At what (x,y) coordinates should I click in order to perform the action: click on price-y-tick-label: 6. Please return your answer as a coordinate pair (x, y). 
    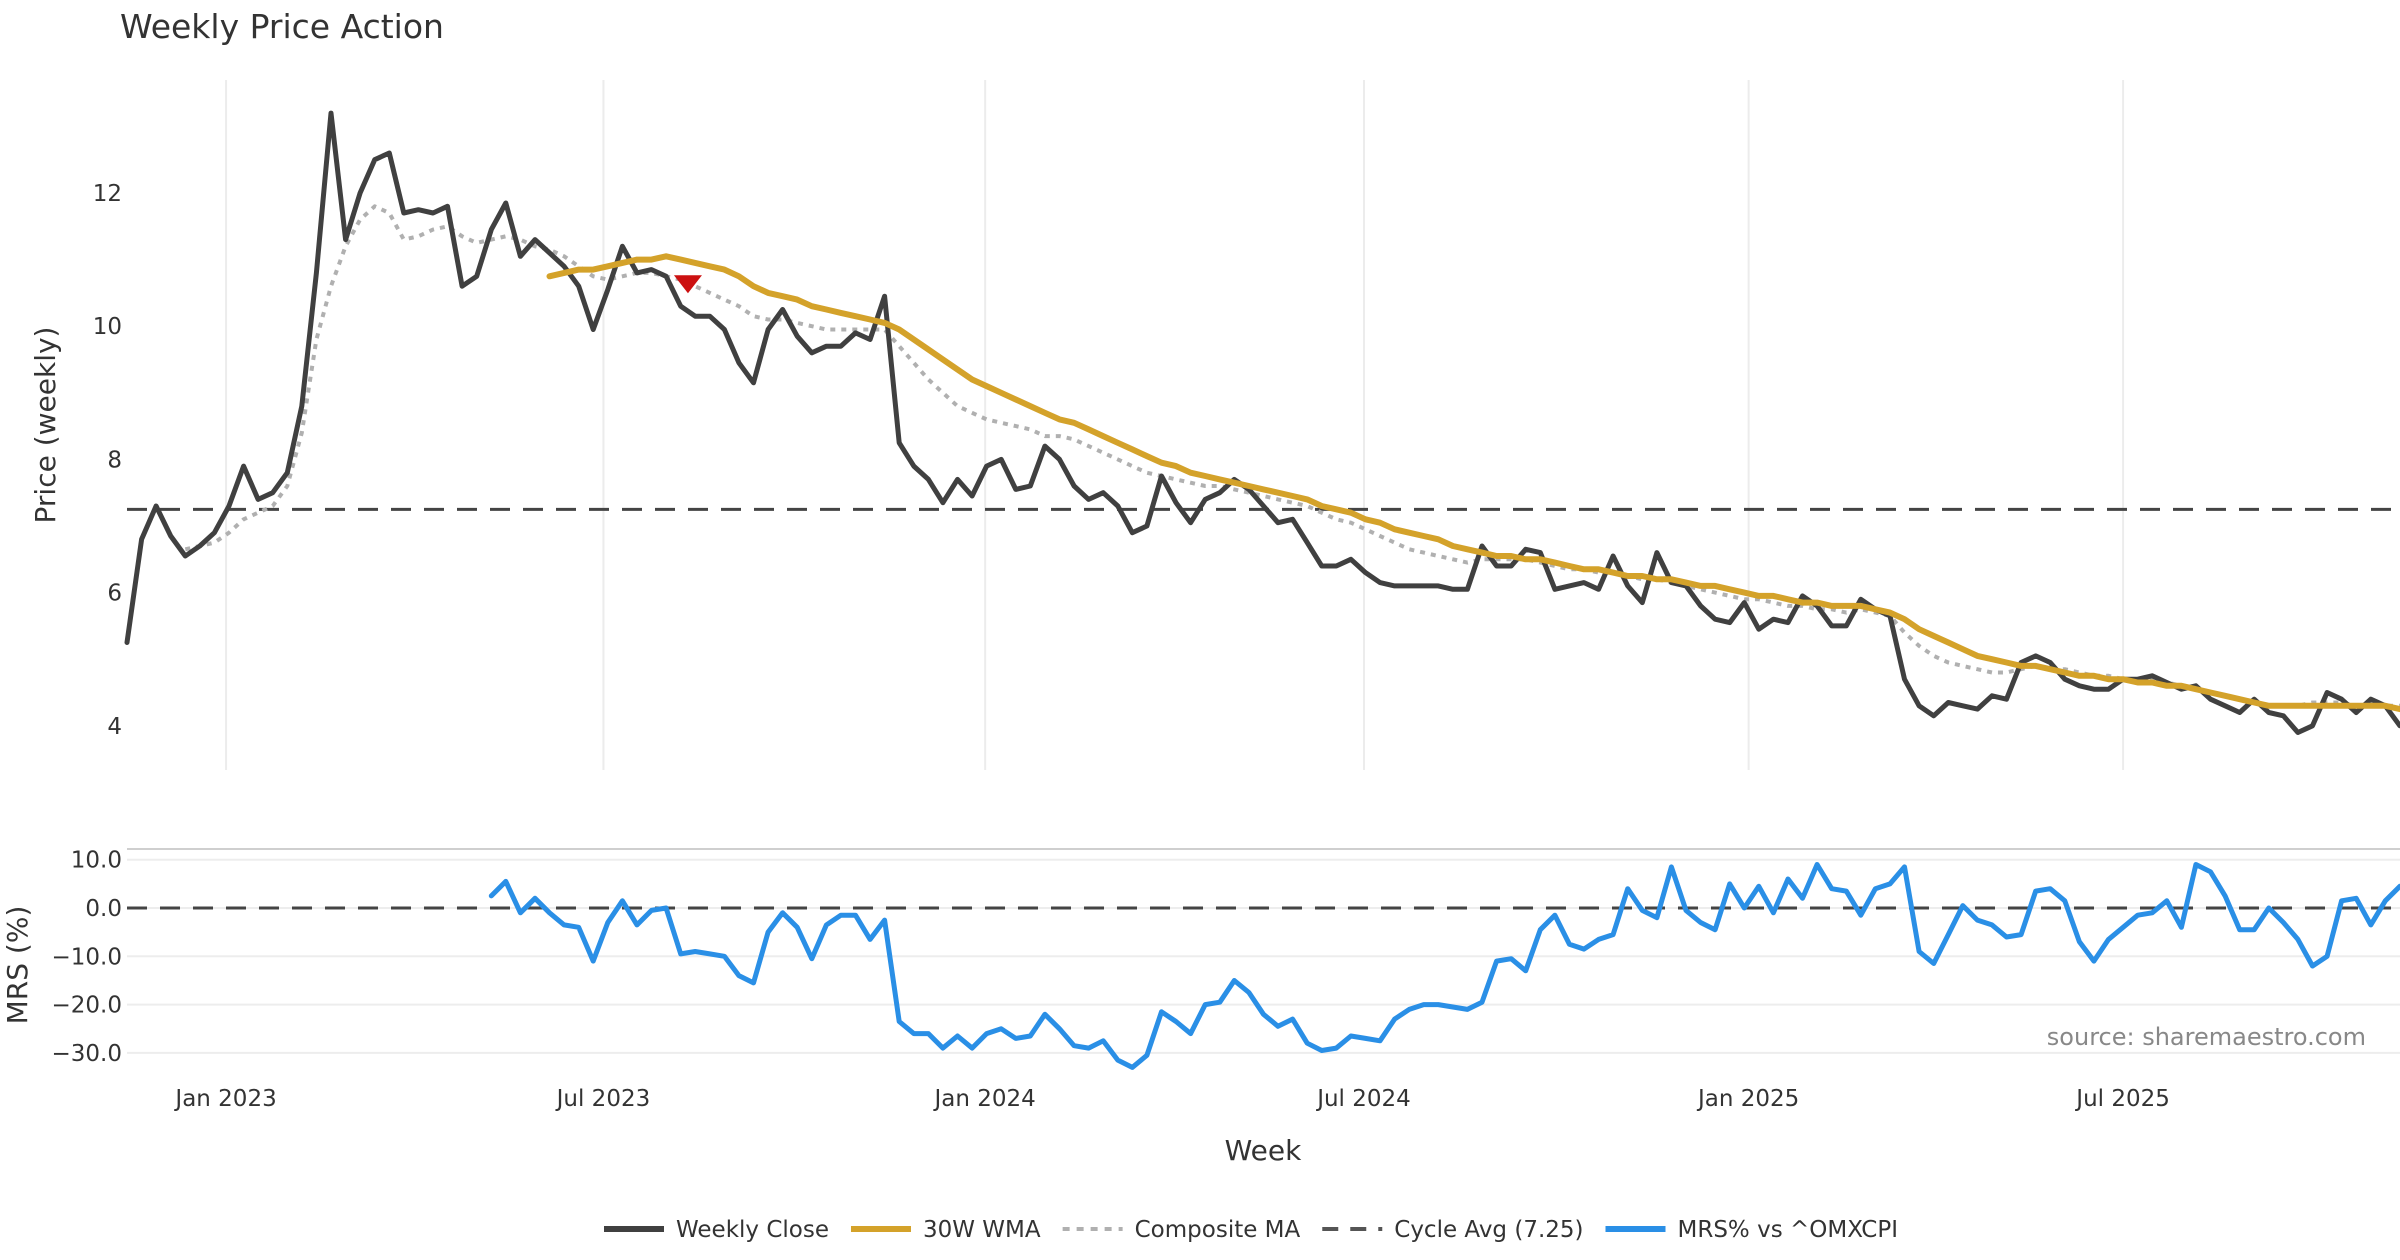
    Looking at the image, I should click on (114, 594).